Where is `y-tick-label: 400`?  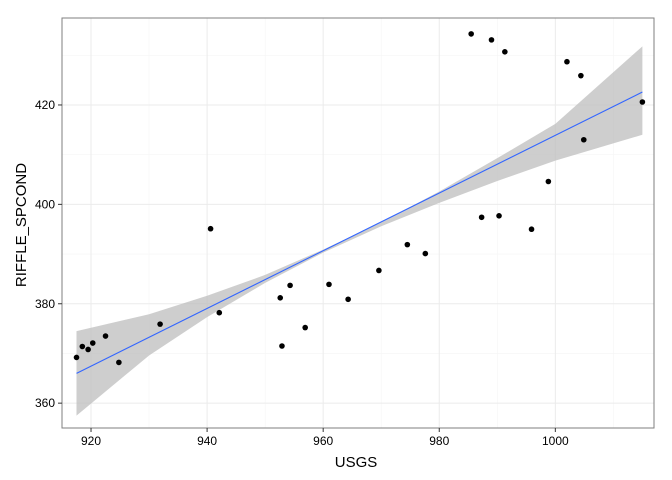 y-tick-label: 400 is located at coordinates (45, 204).